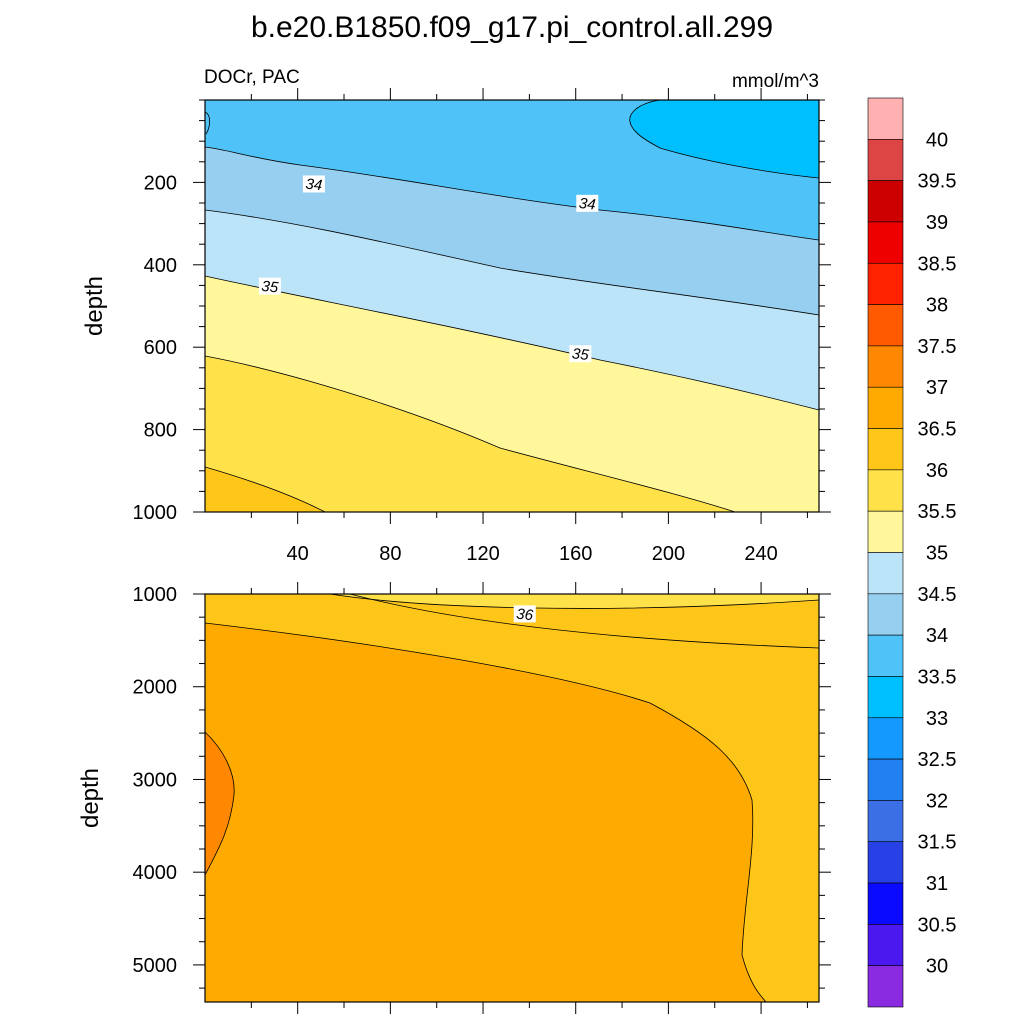 The image size is (1024, 1024). What do you see at coordinates (575, 554) in the screenshot?
I see `x-tick-label: 160` at bounding box center [575, 554].